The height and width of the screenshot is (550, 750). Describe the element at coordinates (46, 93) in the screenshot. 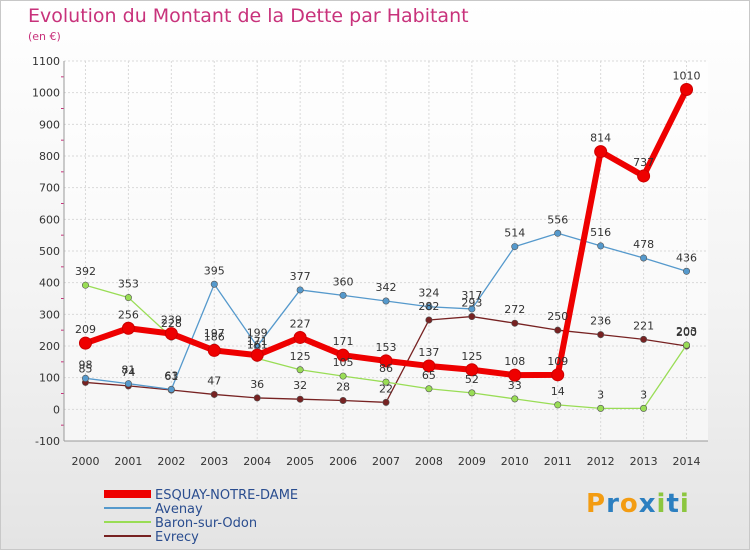

I see `y-tick-label: 1000` at that location.